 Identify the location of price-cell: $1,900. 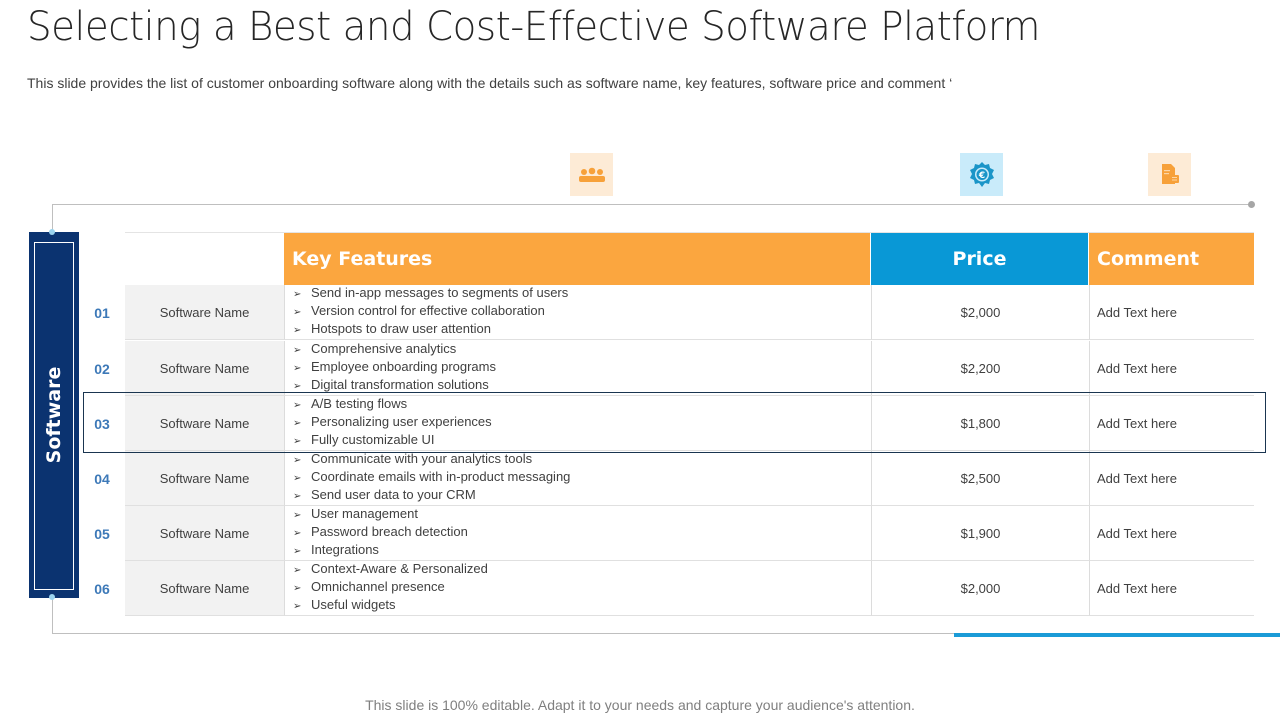
(980, 533).